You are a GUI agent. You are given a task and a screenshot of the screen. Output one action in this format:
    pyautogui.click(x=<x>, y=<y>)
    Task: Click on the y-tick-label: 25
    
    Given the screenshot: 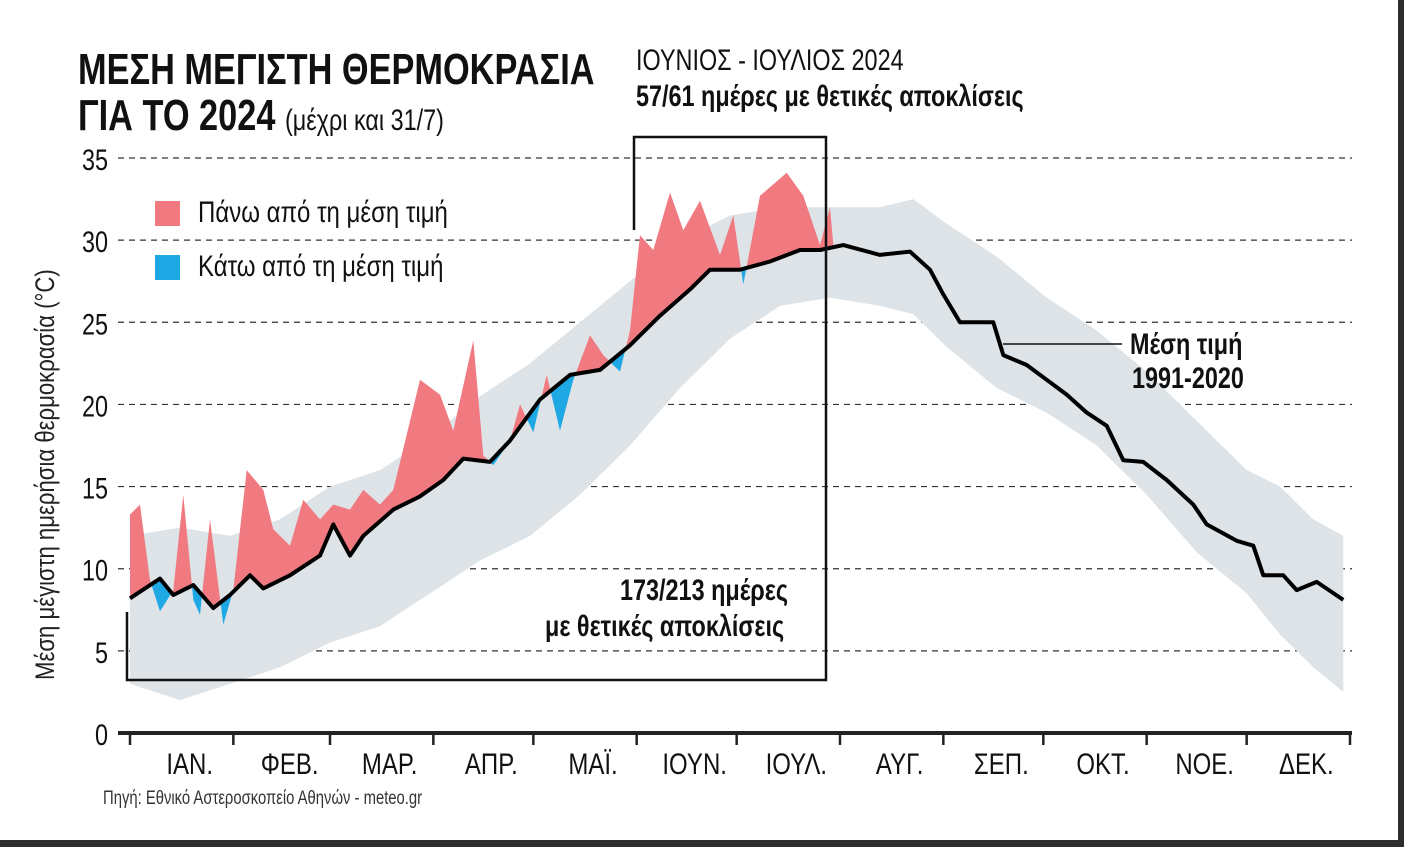 What is the action you would take?
    pyautogui.click(x=95, y=324)
    